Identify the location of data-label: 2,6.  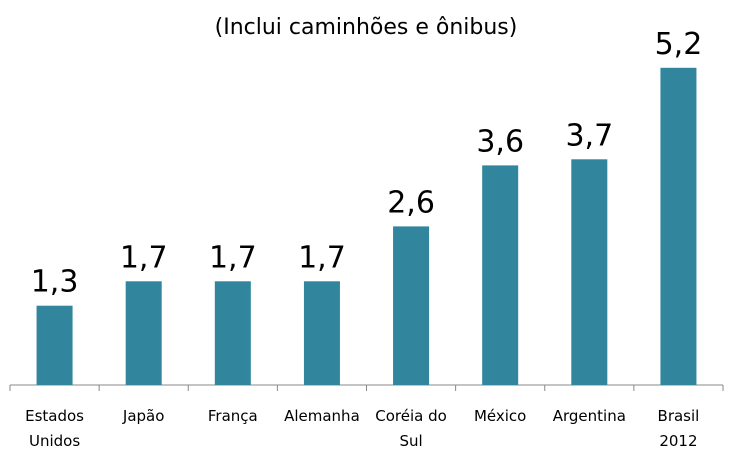
(411, 202).